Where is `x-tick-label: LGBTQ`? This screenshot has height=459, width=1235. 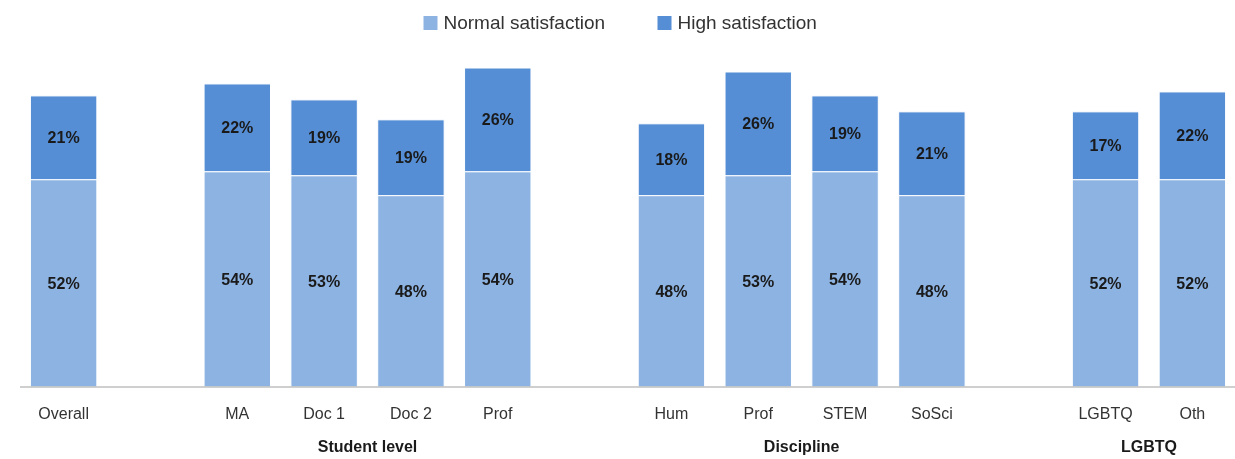 x-tick-label: LGBTQ is located at coordinates (1105, 413).